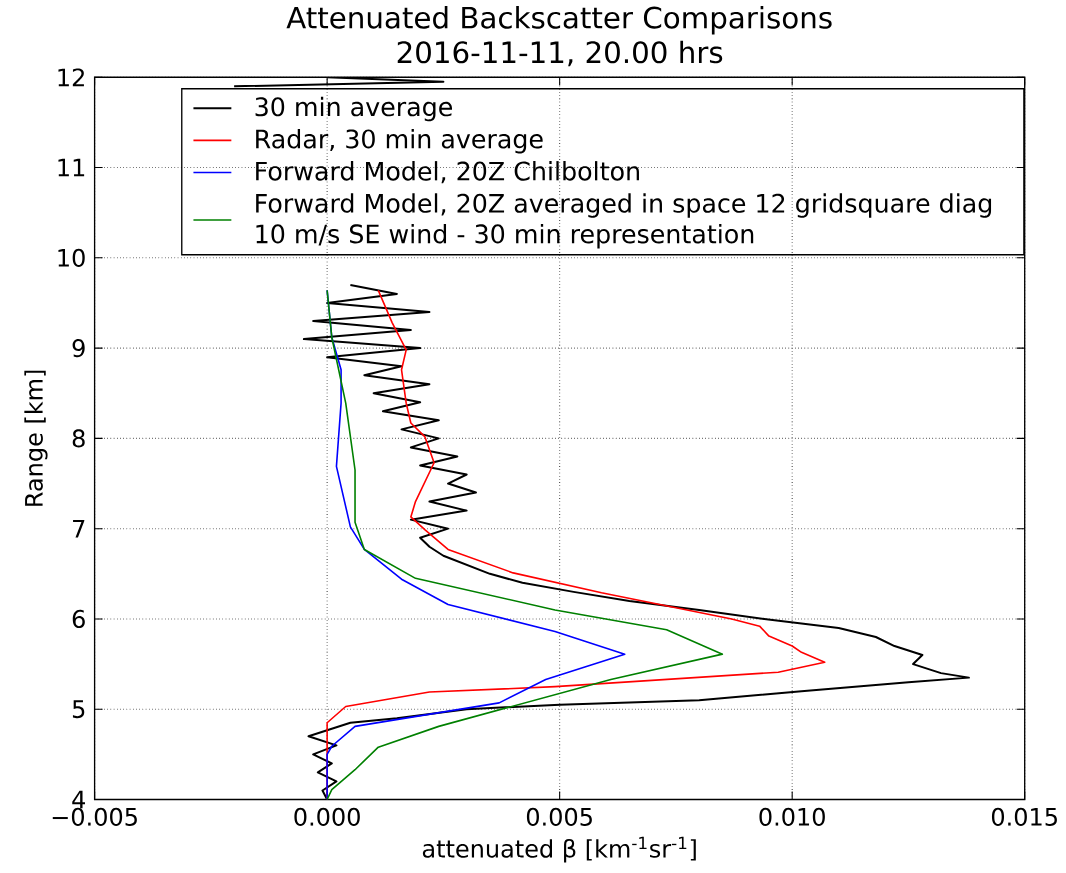 The width and height of the screenshot is (1066, 873). What do you see at coordinates (399, 141) in the screenshot?
I see `legend-label: Radar, 30 min average` at bounding box center [399, 141].